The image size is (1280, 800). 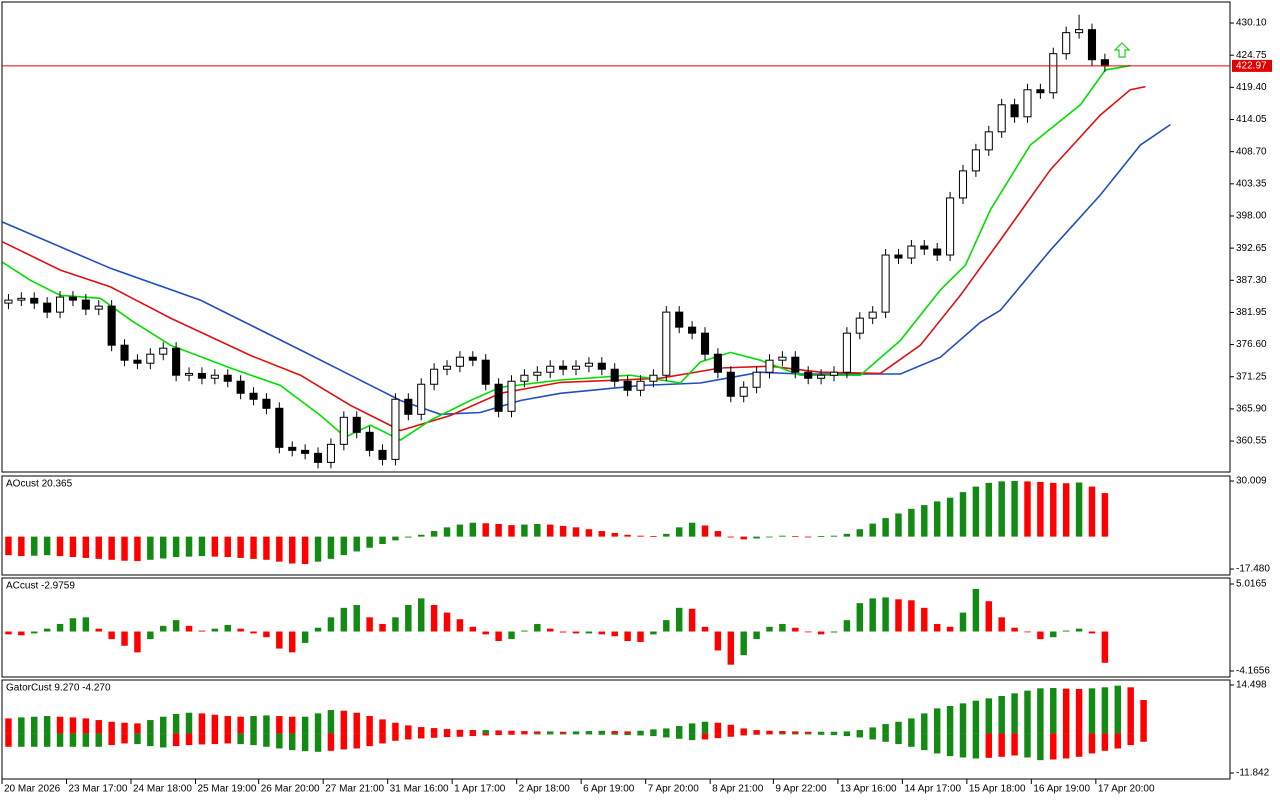 I want to click on indicator-title: ACcust -2.9759, so click(x=40, y=586).